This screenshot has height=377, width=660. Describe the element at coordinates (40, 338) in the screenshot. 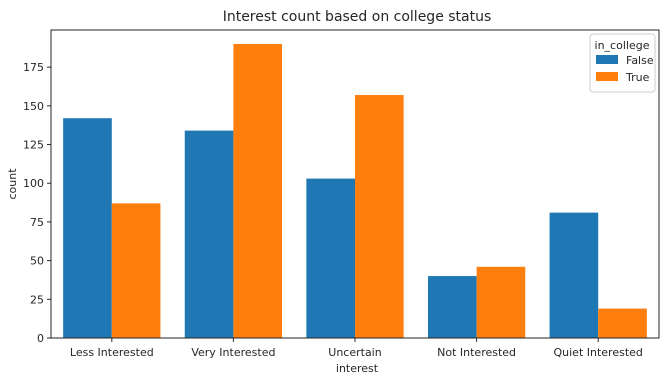

I see `y-tick-label: 0` at that location.